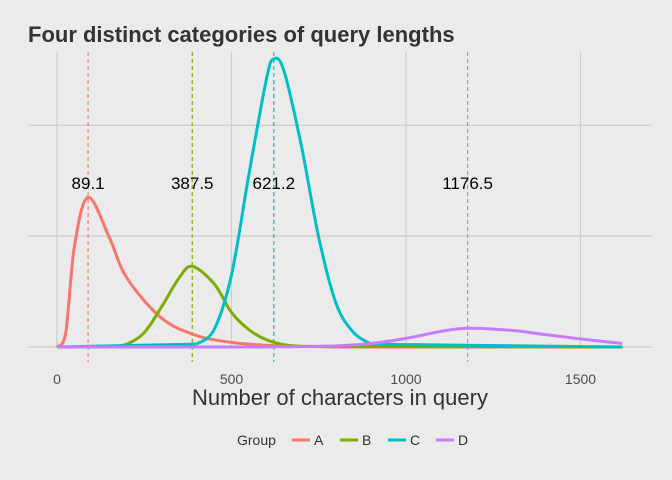 This screenshot has height=480, width=672. I want to click on legend-label-D: D, so click(463, 440).